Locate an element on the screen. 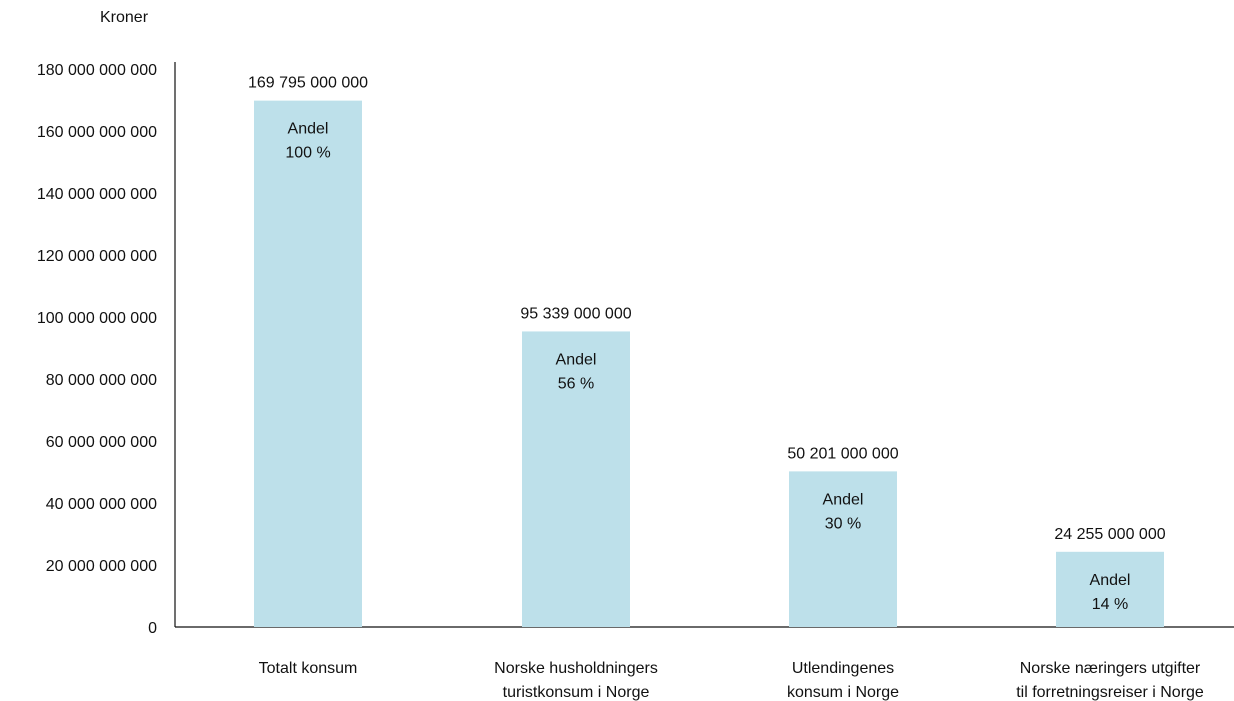 This screenshot has width=1234, height=701. y-tick-label: 160 000 000 000 is located at coordinates (97, 132).